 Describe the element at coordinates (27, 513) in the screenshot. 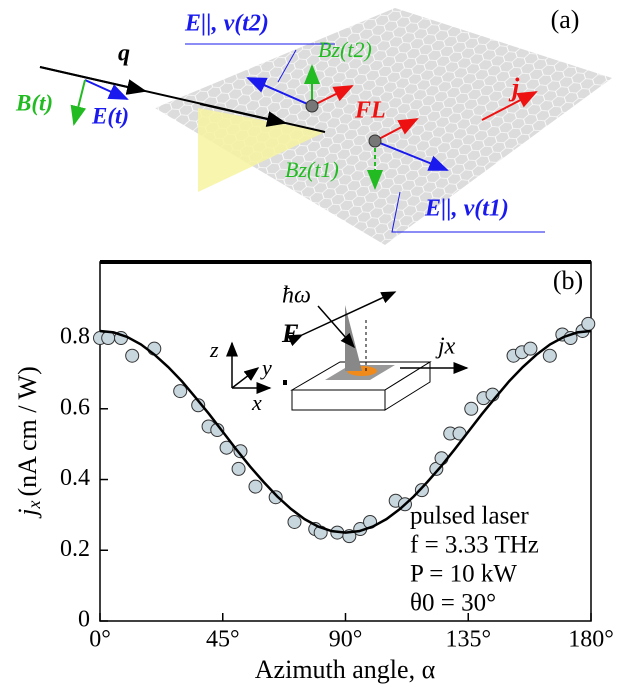

I see `y-label-symbol: j` at that location.